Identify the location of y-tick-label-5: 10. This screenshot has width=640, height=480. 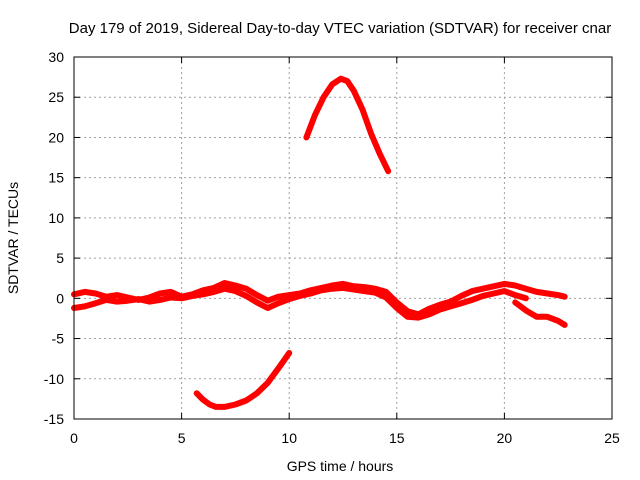
(56, 218).